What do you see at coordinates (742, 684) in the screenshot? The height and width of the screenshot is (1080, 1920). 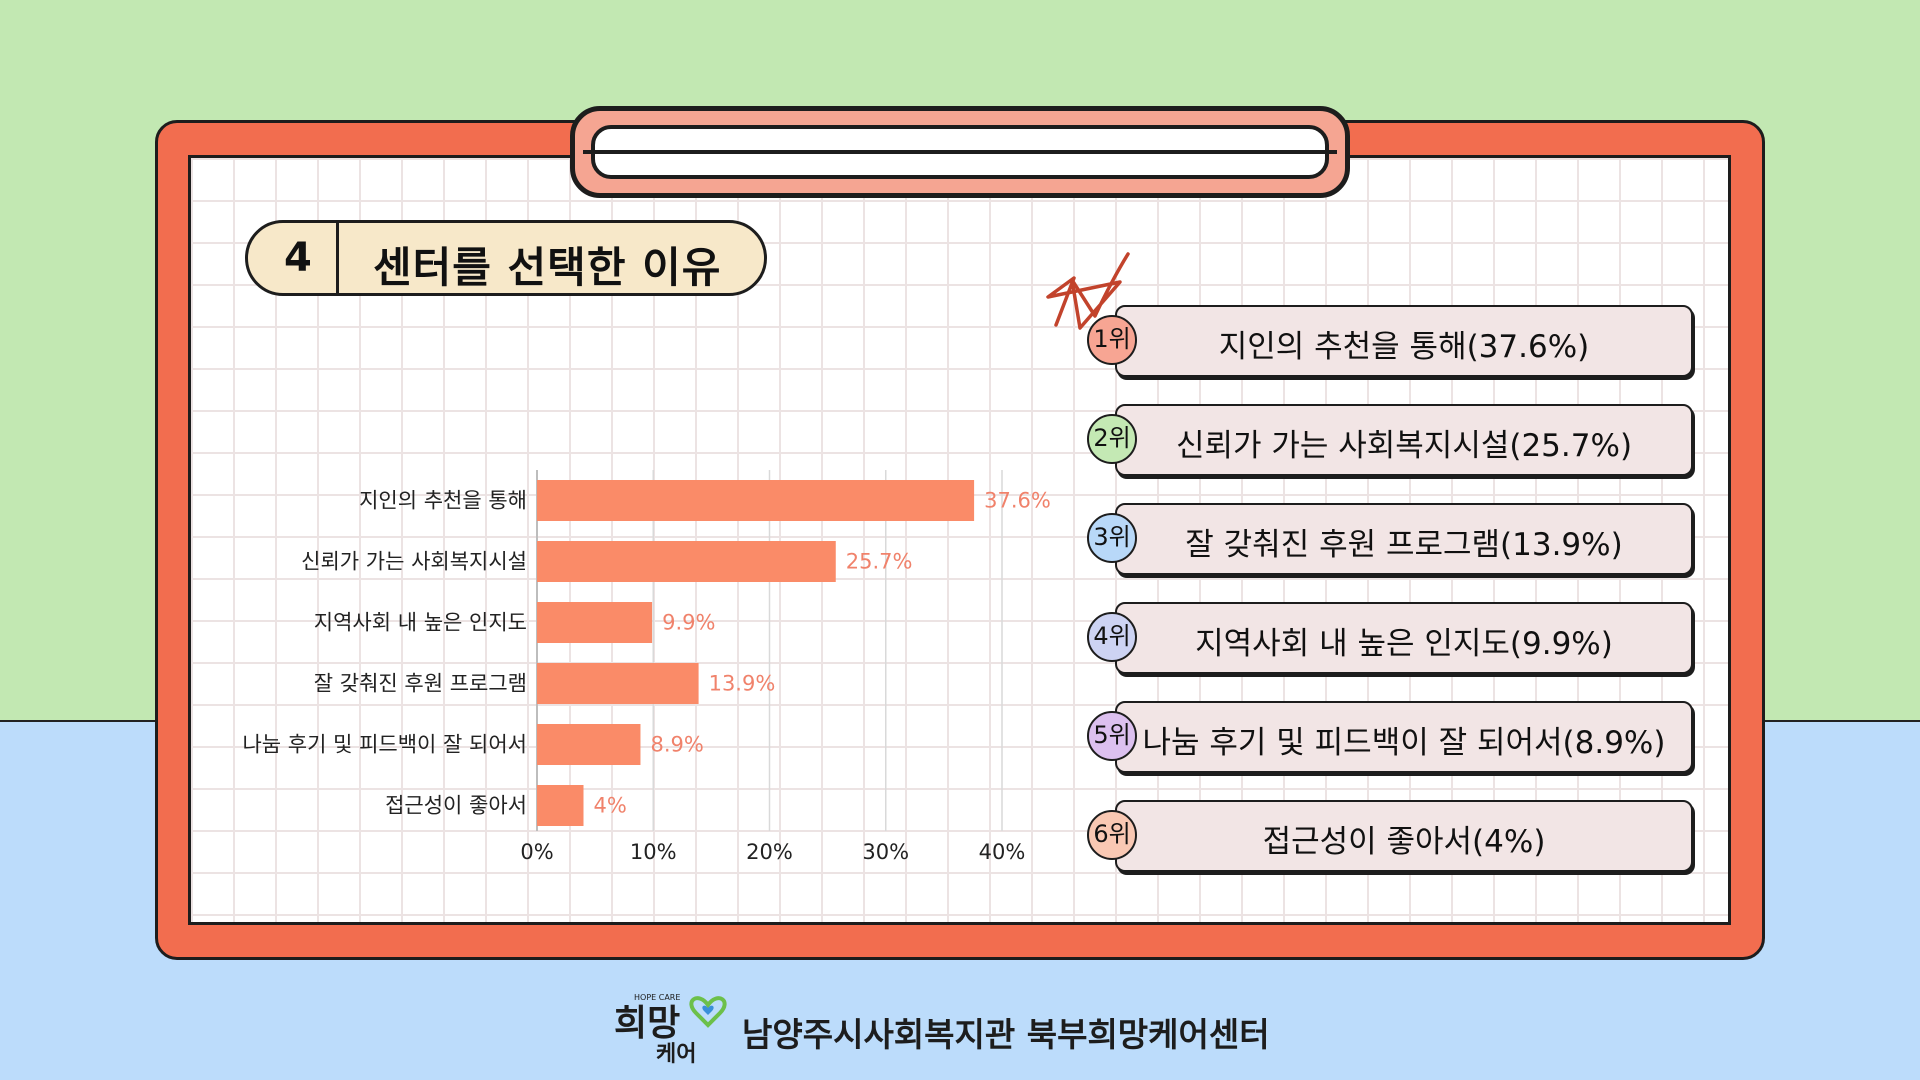 I see `value-label: 13.9%` at bounding box center [742, 684].